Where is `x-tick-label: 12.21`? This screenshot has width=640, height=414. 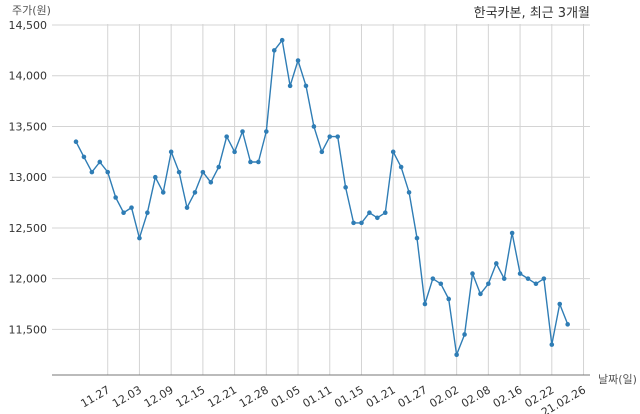 x-tick-label: 12.21 is located at coordinates (222, 396).